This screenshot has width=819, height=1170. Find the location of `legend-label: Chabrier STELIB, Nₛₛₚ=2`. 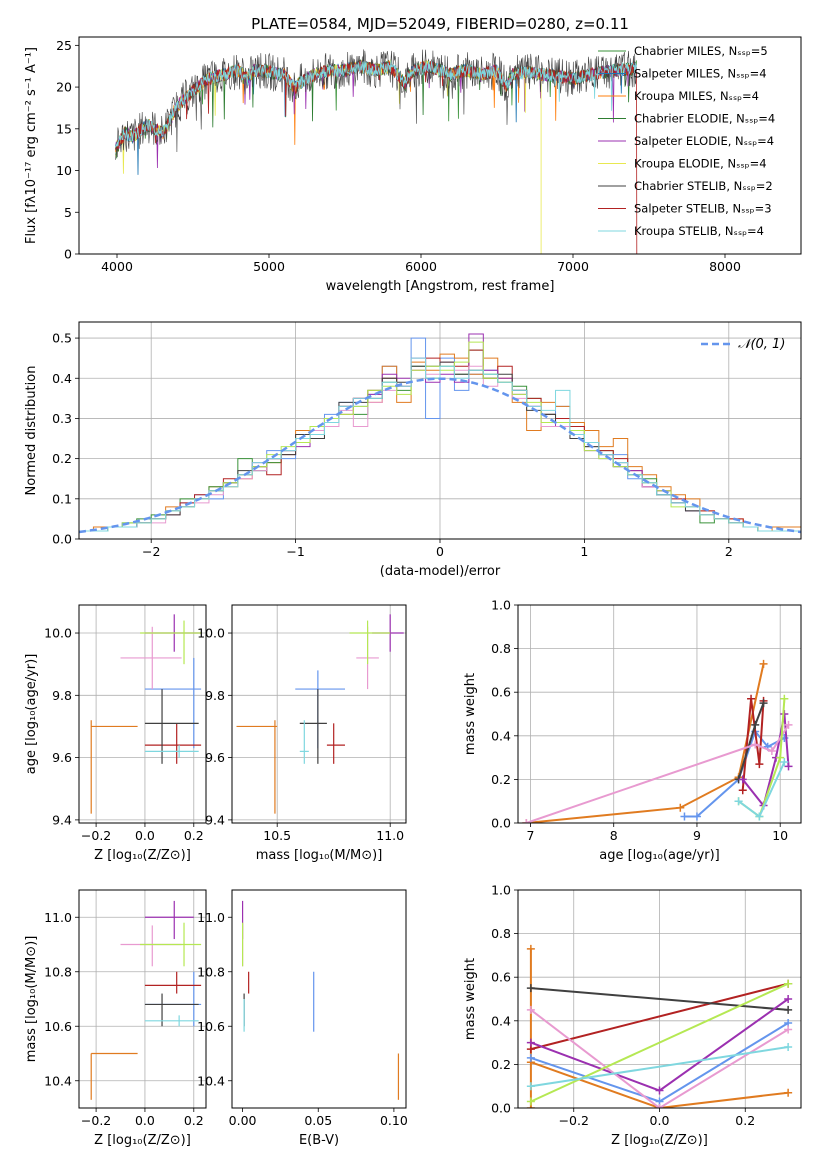

legend-label: Chabrier STELIB, Nₛₛₚ=2 is located at coordinates (703, 186).